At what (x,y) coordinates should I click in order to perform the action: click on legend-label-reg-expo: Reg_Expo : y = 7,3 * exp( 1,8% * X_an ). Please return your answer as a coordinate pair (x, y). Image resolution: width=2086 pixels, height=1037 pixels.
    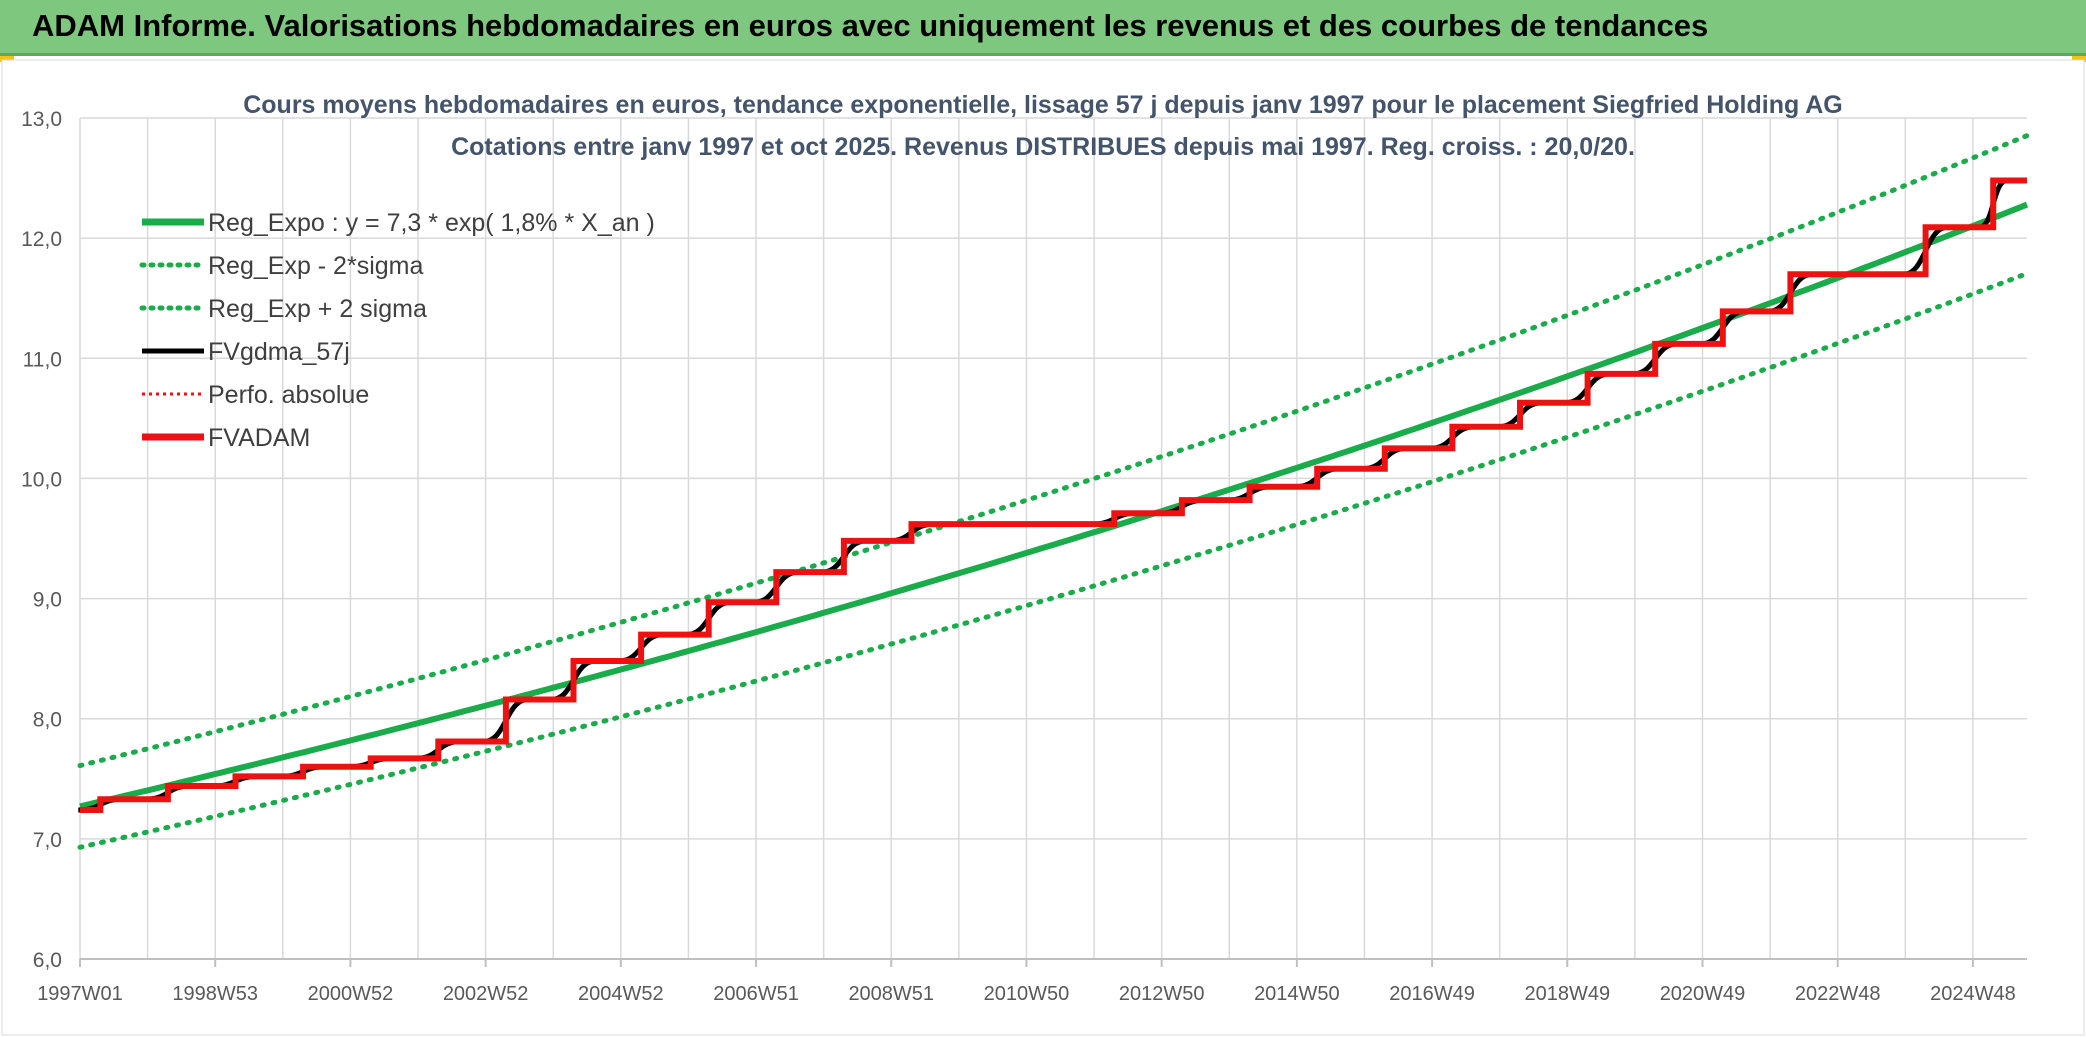
    Looking at the image, I should click on (431, 223).